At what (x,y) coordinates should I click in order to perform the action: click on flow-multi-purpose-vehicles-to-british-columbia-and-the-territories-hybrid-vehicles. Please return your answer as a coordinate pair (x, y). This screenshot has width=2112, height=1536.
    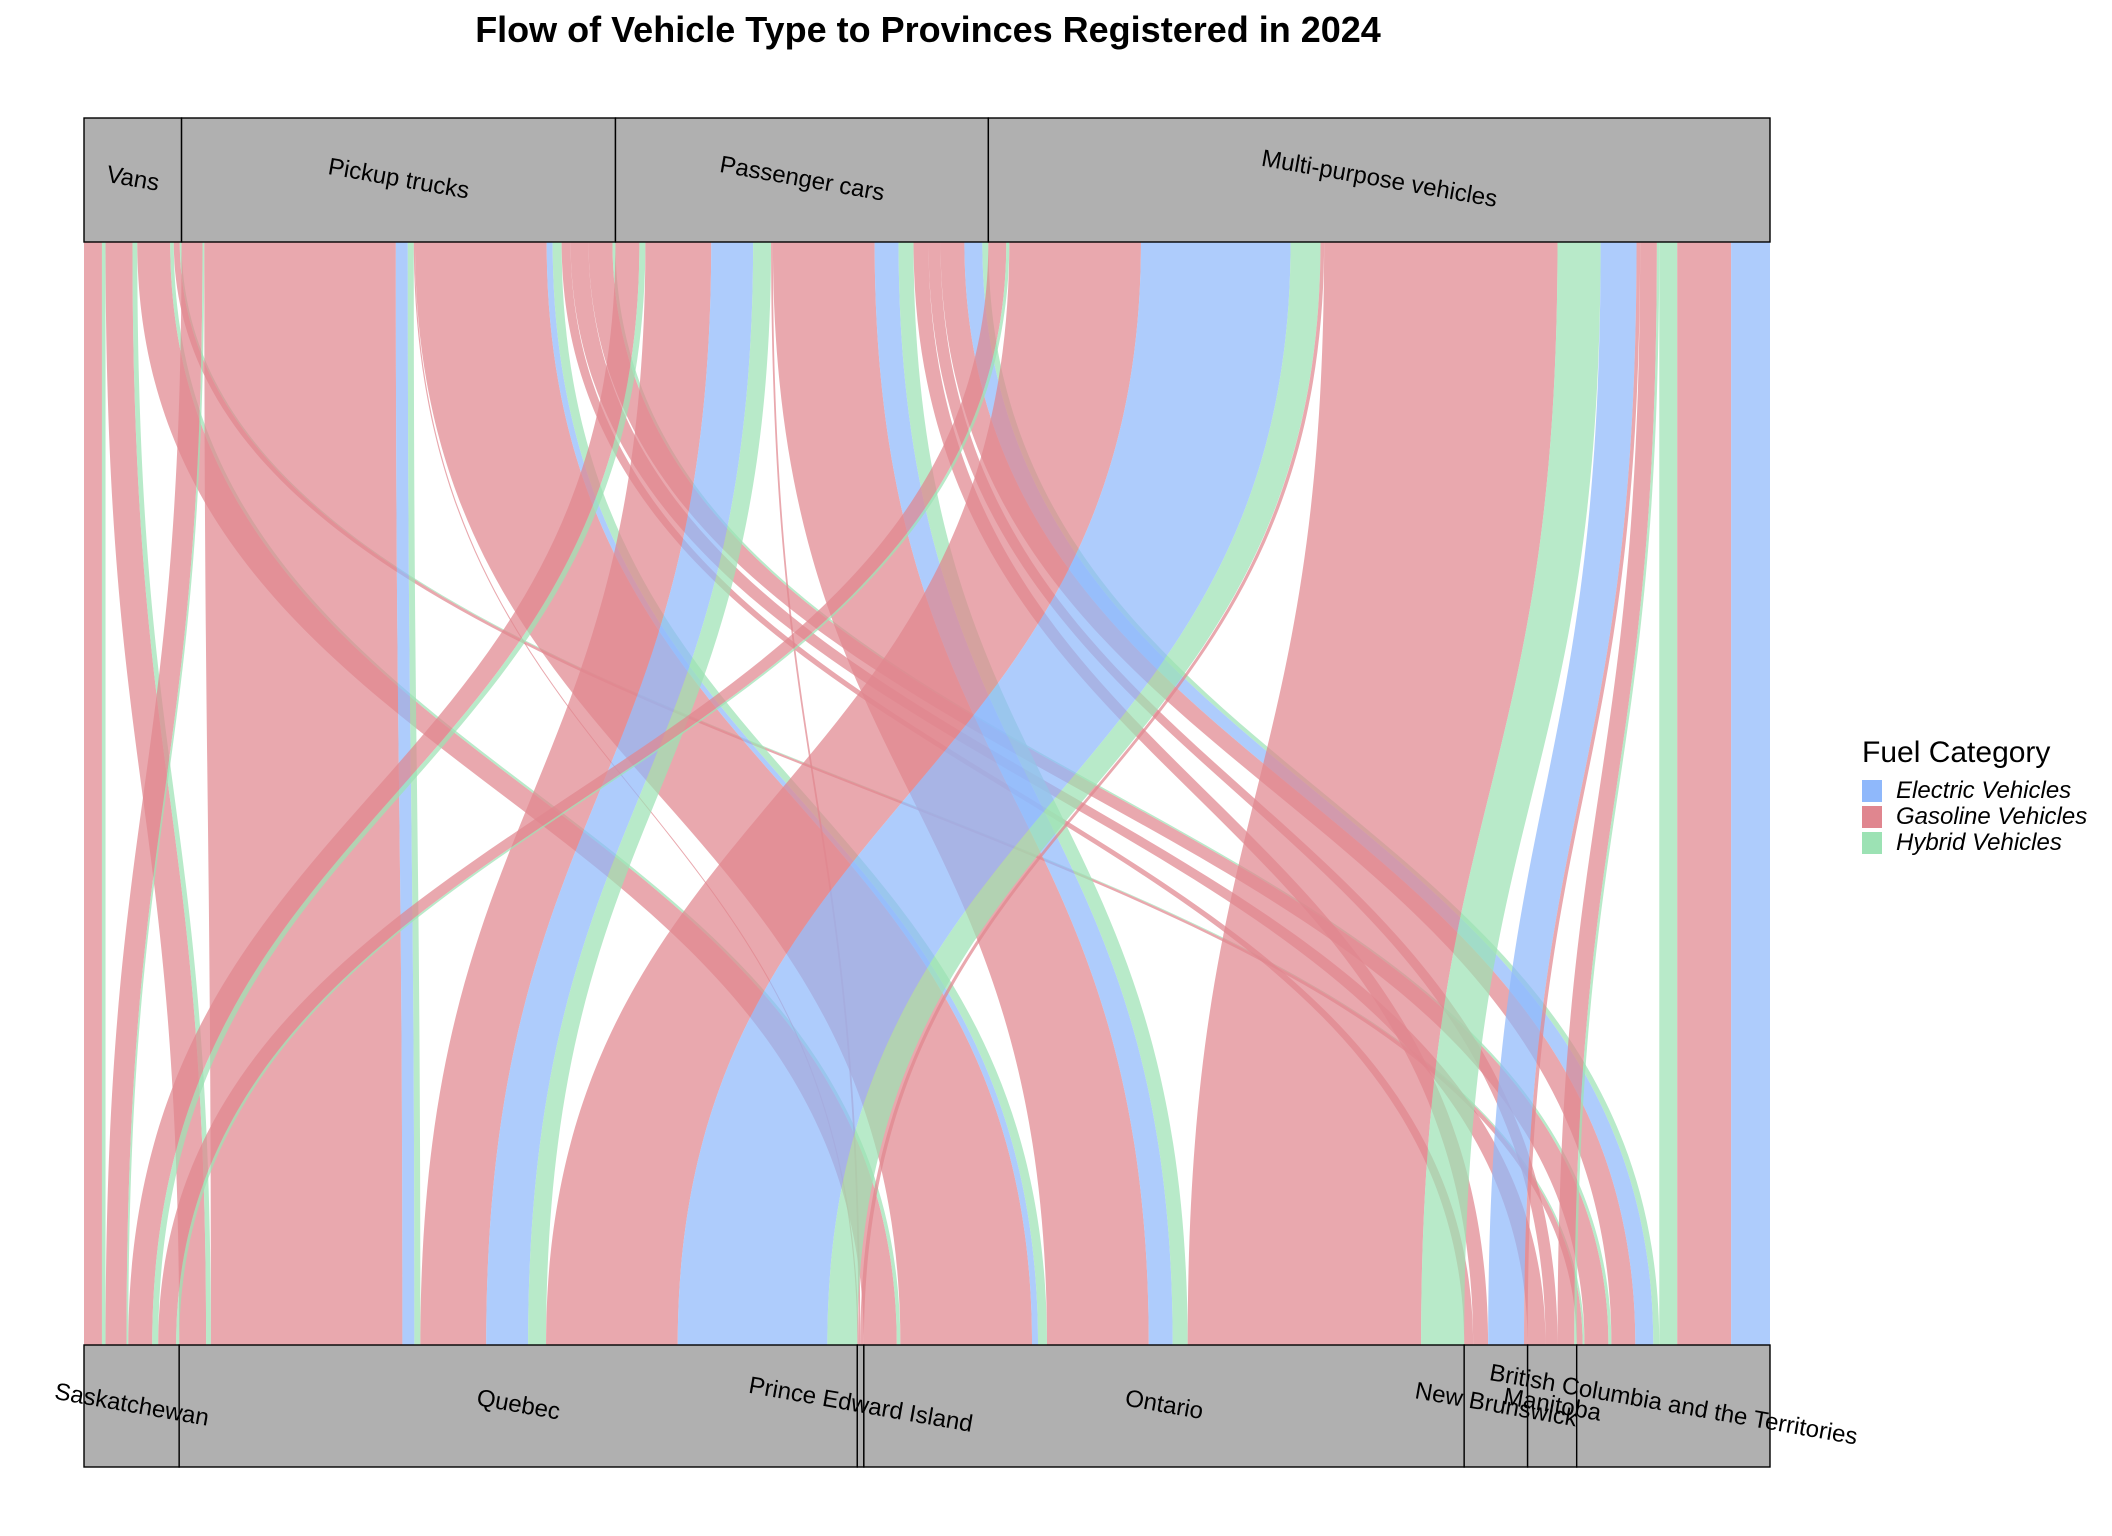
    Looking at the image, I should click on (1668, 793).